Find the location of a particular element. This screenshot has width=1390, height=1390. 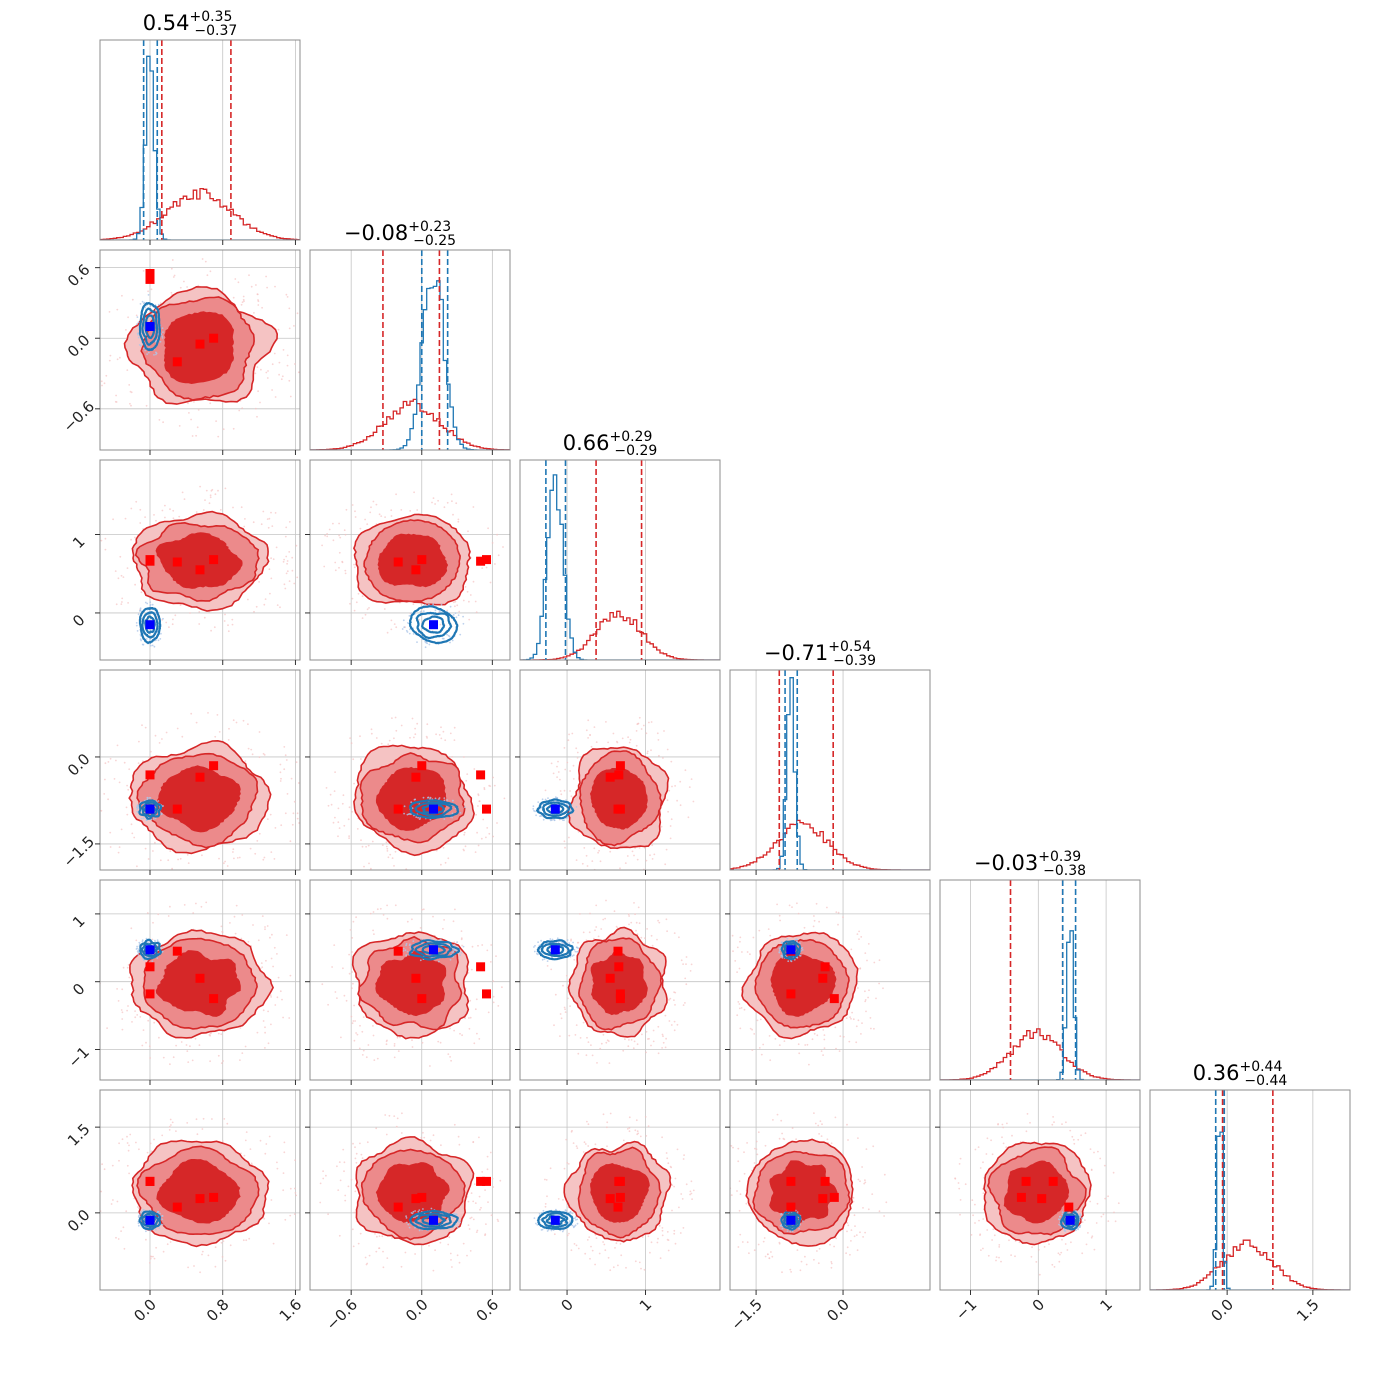

panel-title-3: 0.66+0.29 −0.29 is located at coordinates (610, 444).